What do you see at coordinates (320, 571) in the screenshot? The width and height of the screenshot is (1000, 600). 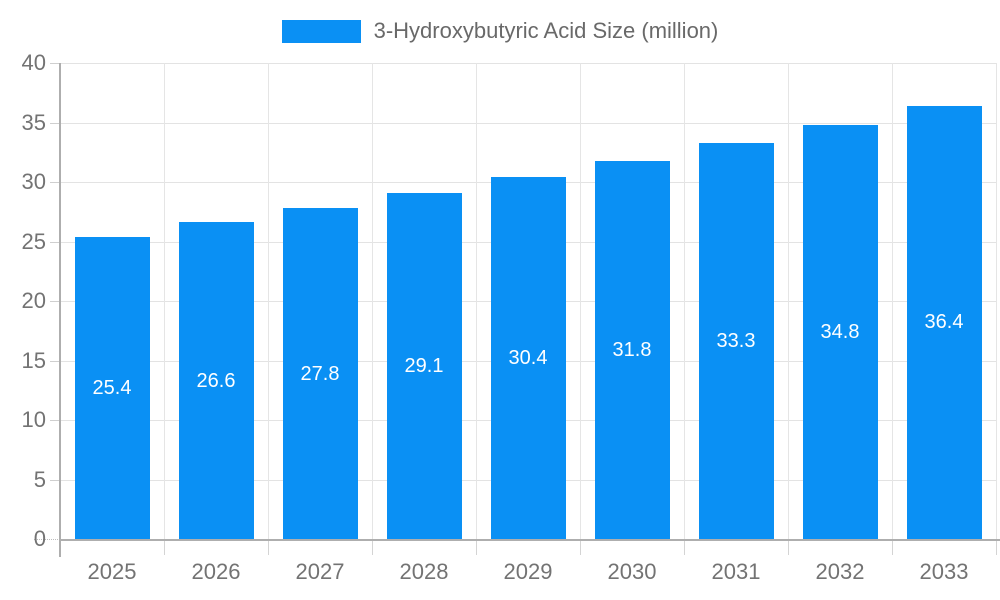 I see `x-tick-label: 2027` at bounding box center [320, 571].